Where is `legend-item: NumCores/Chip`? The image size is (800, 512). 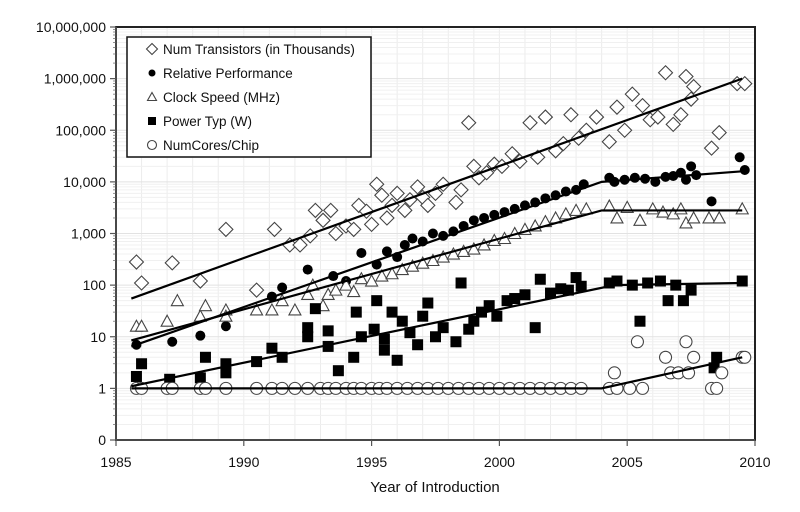
legend-item: NumCores/Chip is located at coordinates (202, 145).